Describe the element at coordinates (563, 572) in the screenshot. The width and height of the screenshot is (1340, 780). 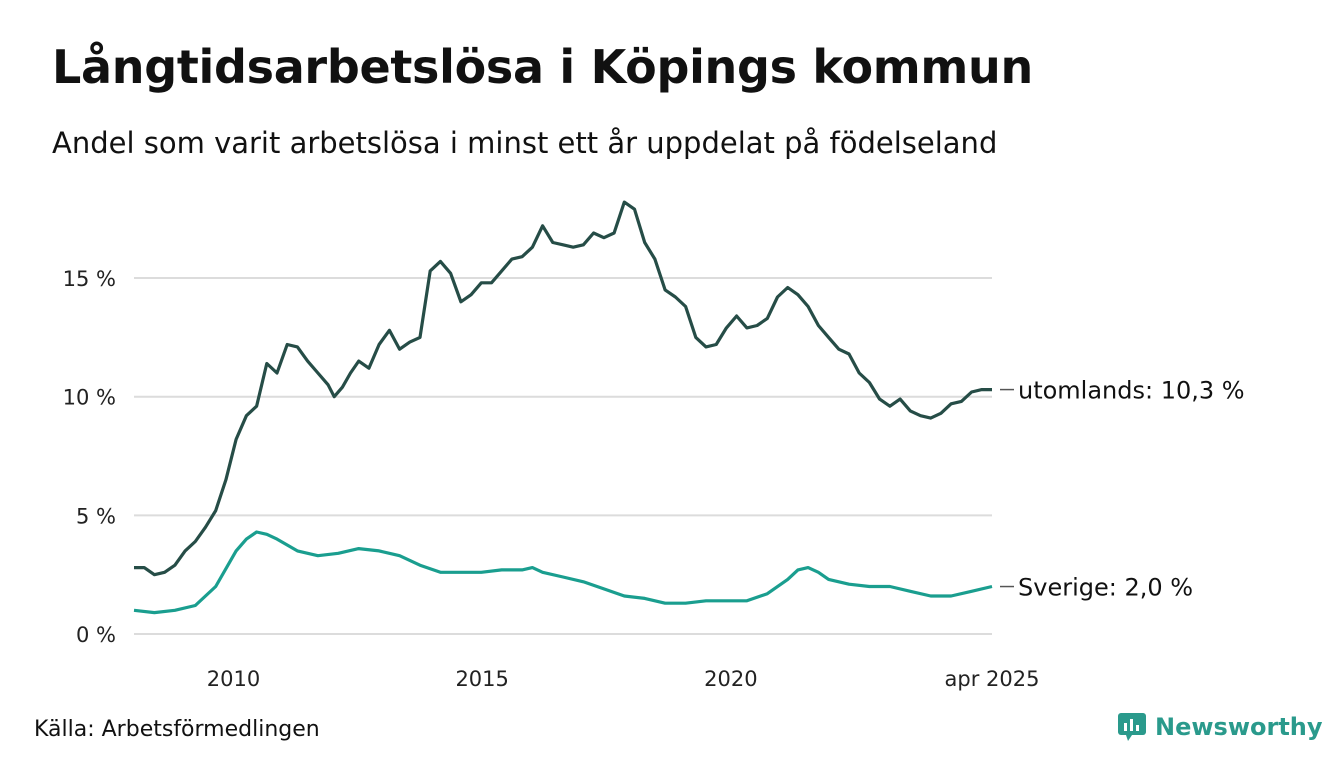
I see `series-line-sverige` at that location.